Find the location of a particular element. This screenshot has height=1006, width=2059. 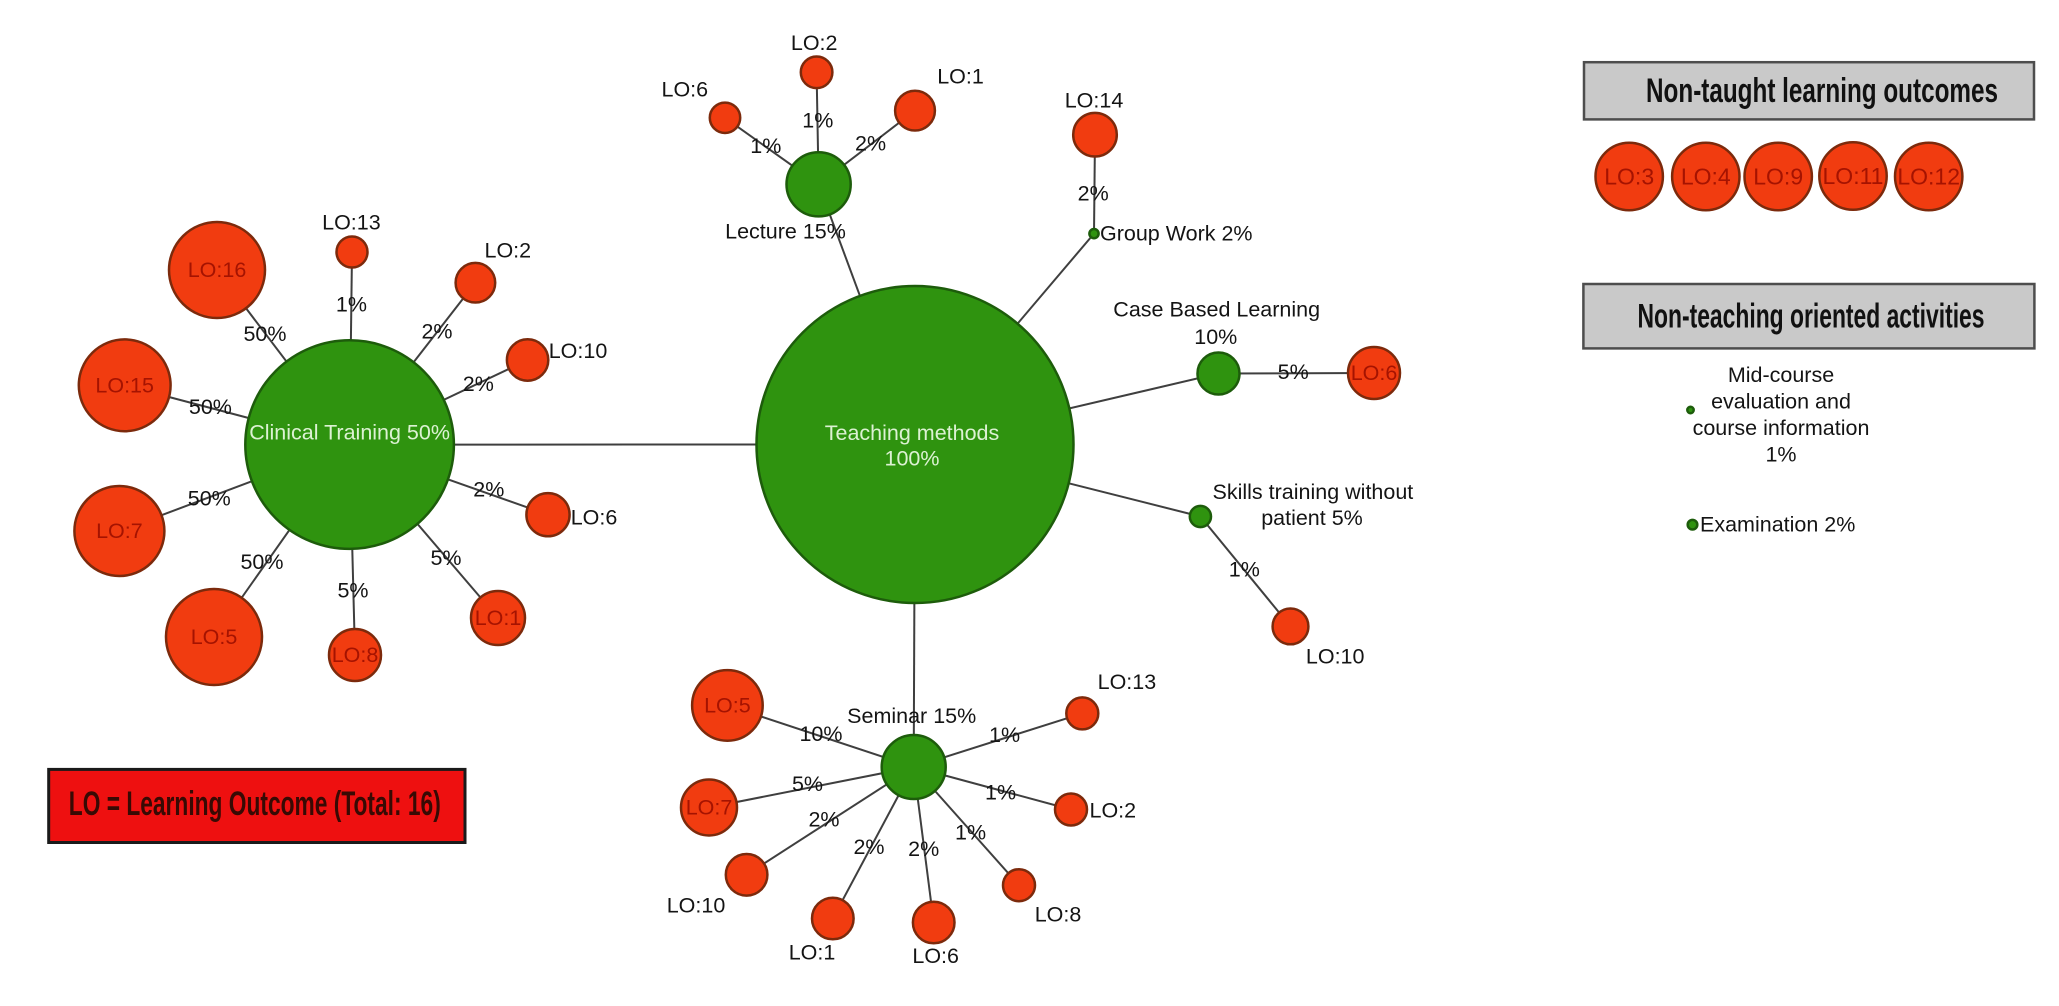

svg-text: Non-taught learning outcomes is located at coordinates (1822, 91).